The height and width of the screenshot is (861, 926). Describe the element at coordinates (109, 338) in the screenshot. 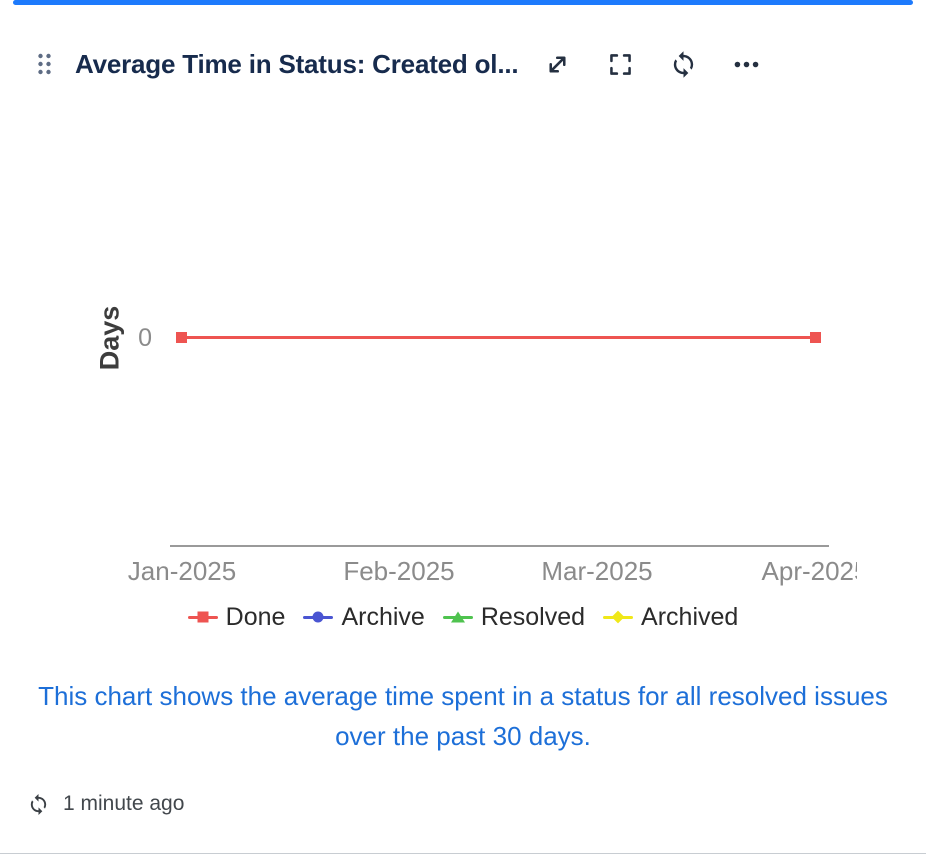

I see `y-axis-label: Days` at that location.